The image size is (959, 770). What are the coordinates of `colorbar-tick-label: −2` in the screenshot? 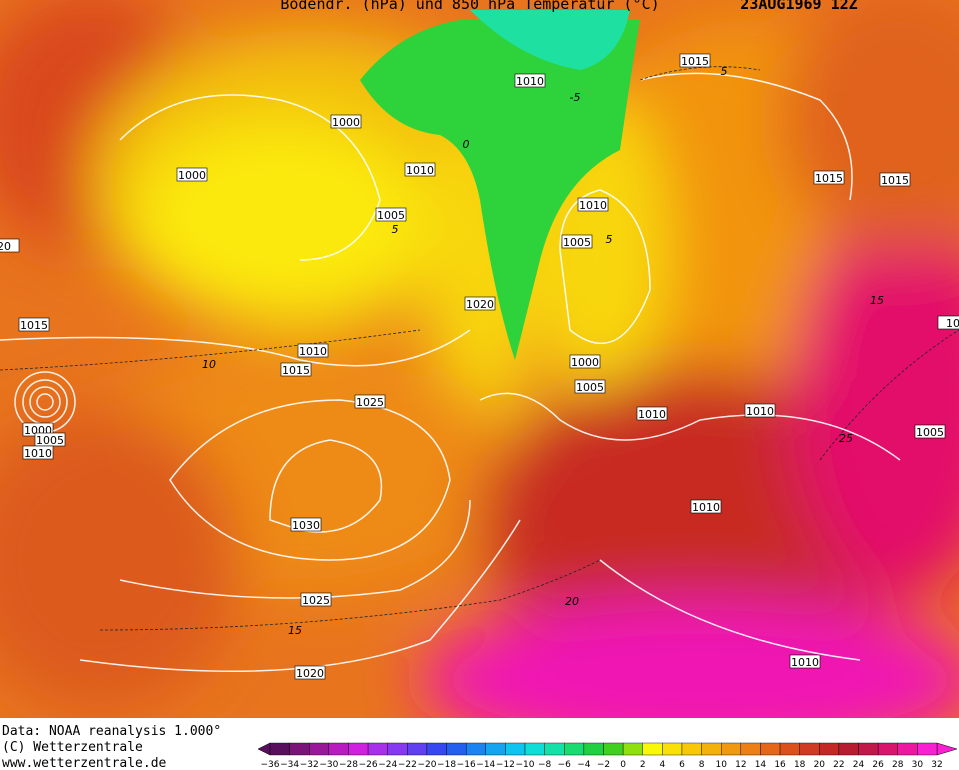 It's located at (603, 765).